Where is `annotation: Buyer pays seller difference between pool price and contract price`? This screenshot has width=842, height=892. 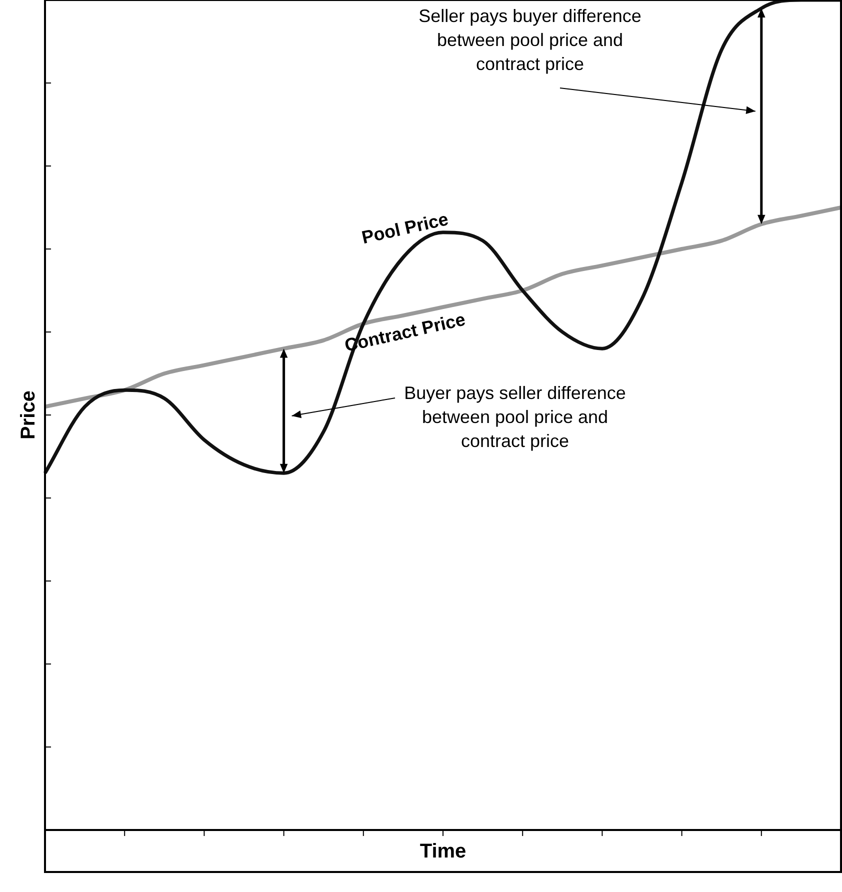 annotation: Buyer pays seller difference between pool price and contract price is located at coordinates (515, 416).